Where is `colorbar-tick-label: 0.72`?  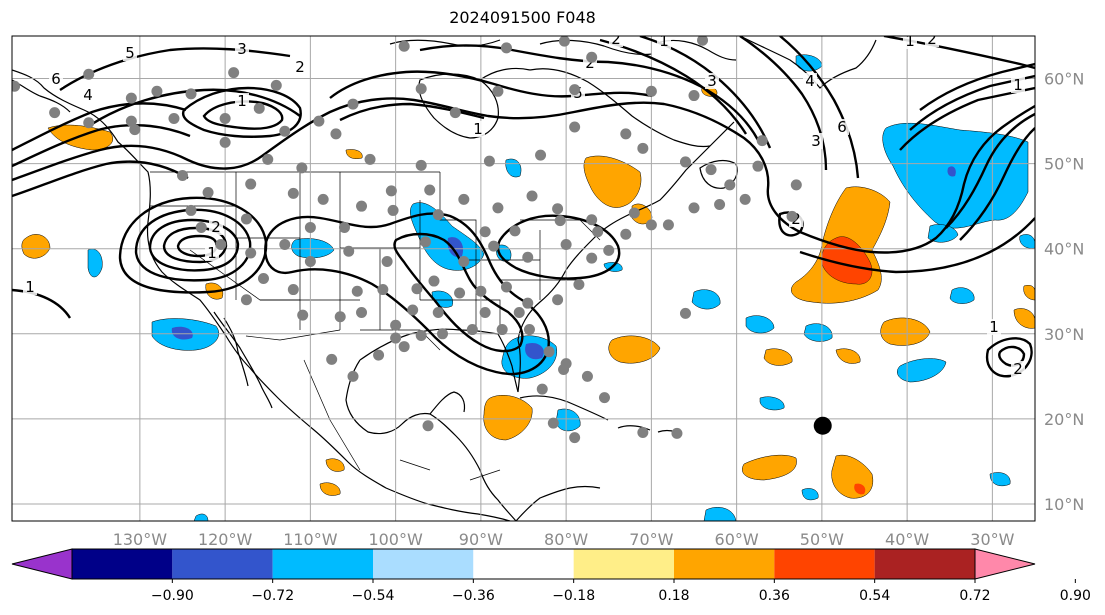 colorbar-tick-label: 0.72 is located at coordinates (974, 596).